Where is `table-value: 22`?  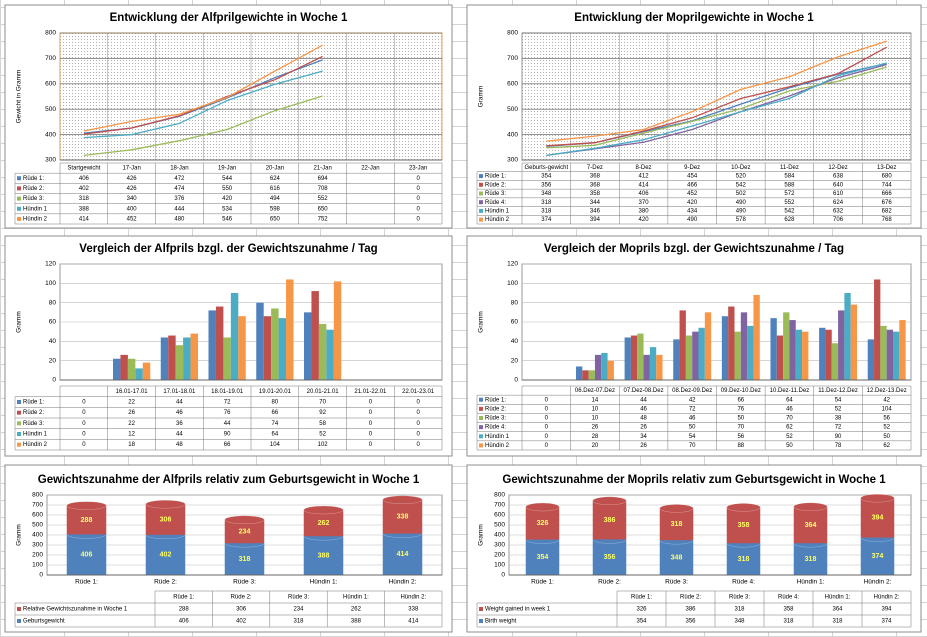 table-value: 22 is located at coordinates (131, 403).